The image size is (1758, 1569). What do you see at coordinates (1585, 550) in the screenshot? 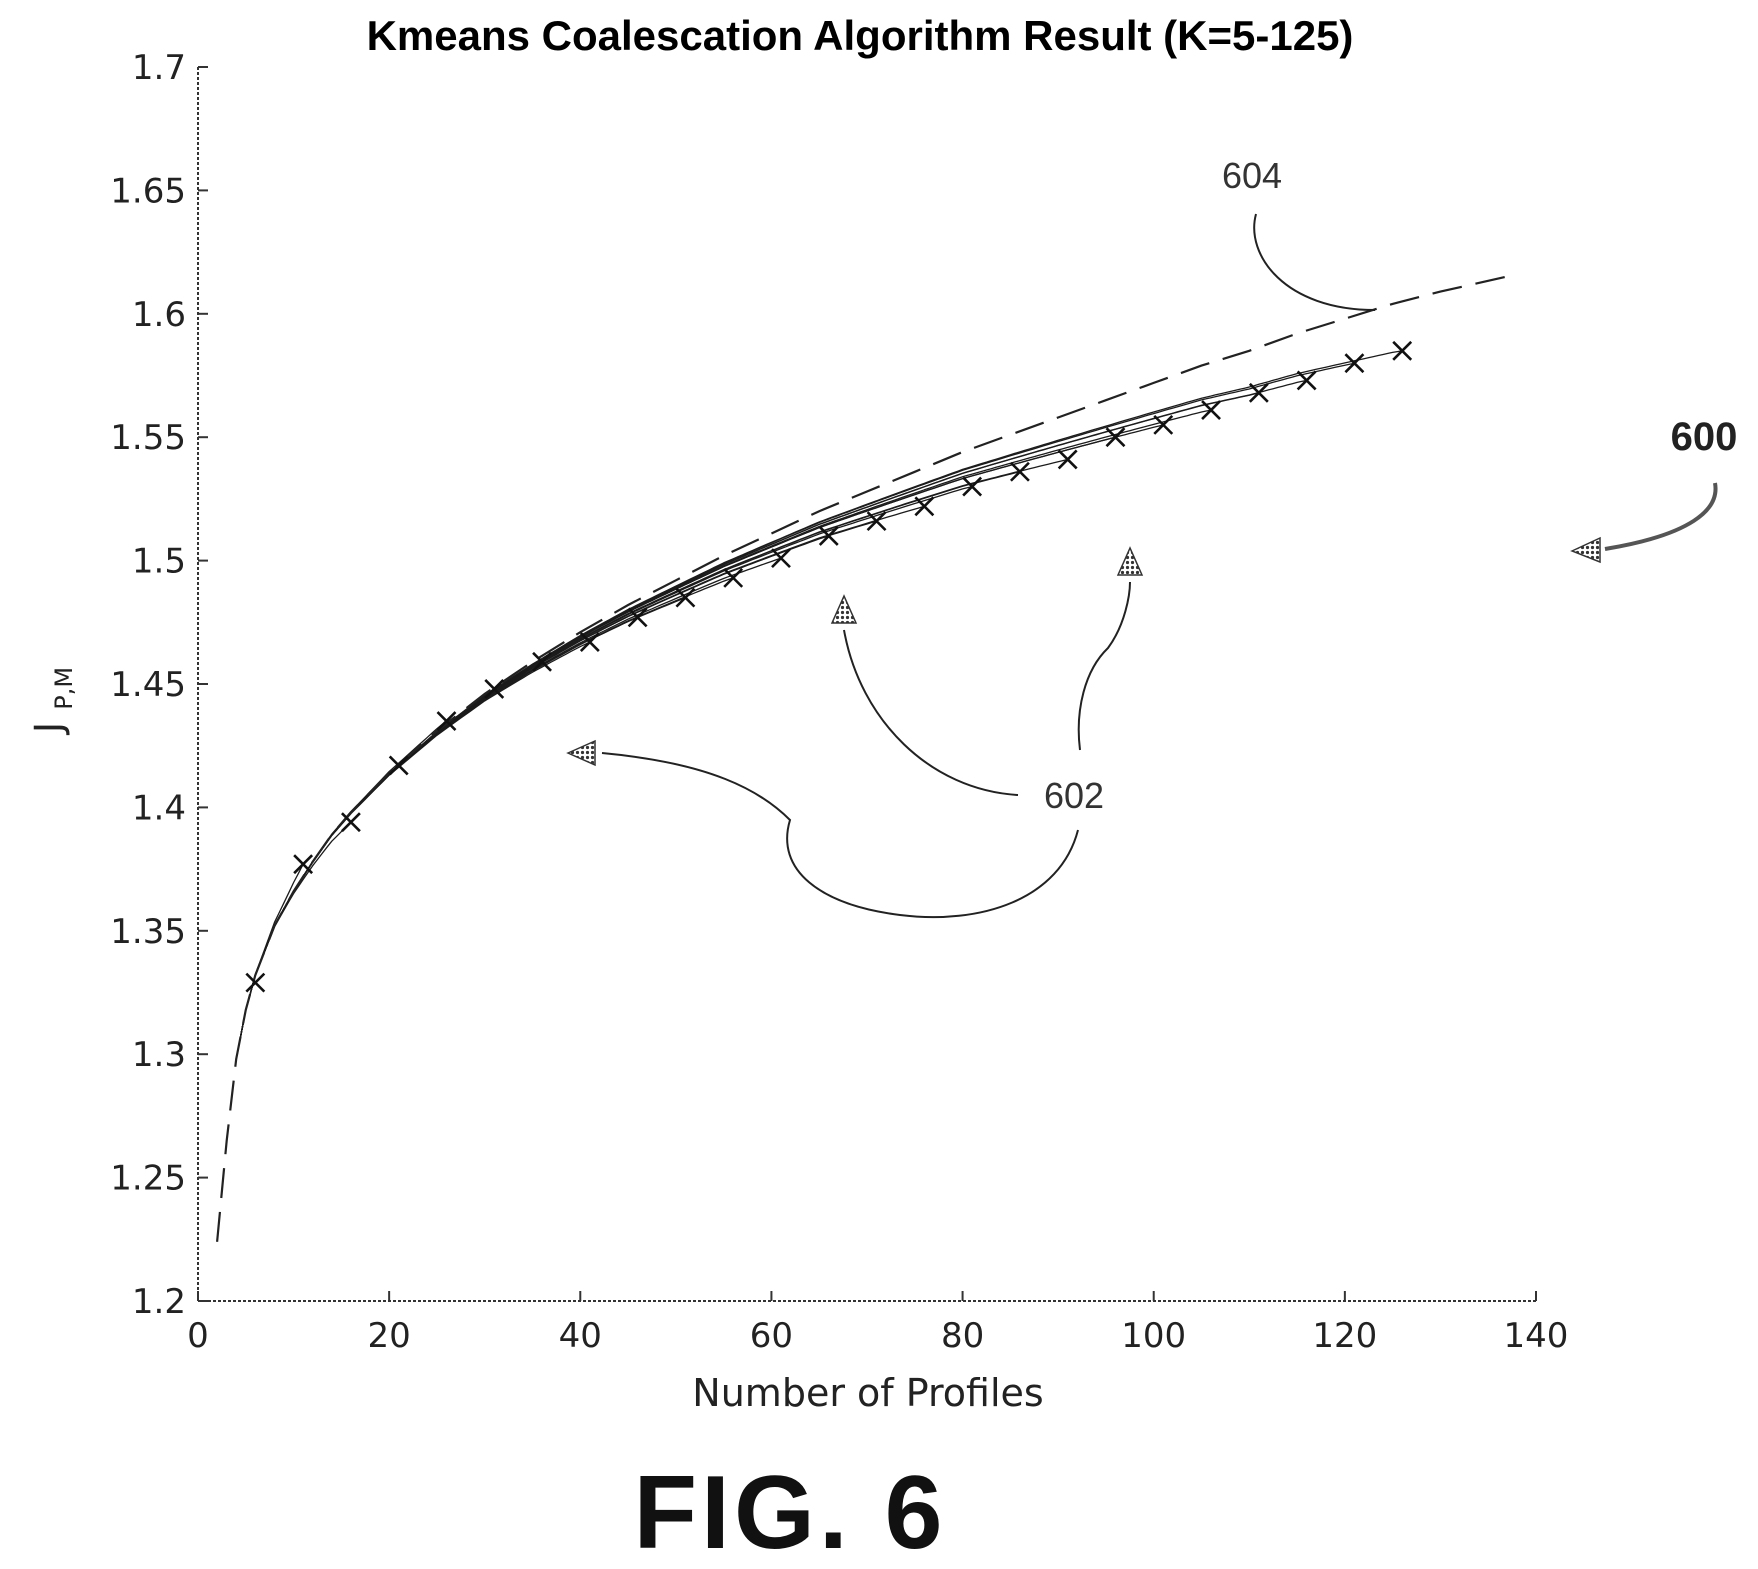
I see `ref-600-arrowhead` at bounding box center [1585, 550].